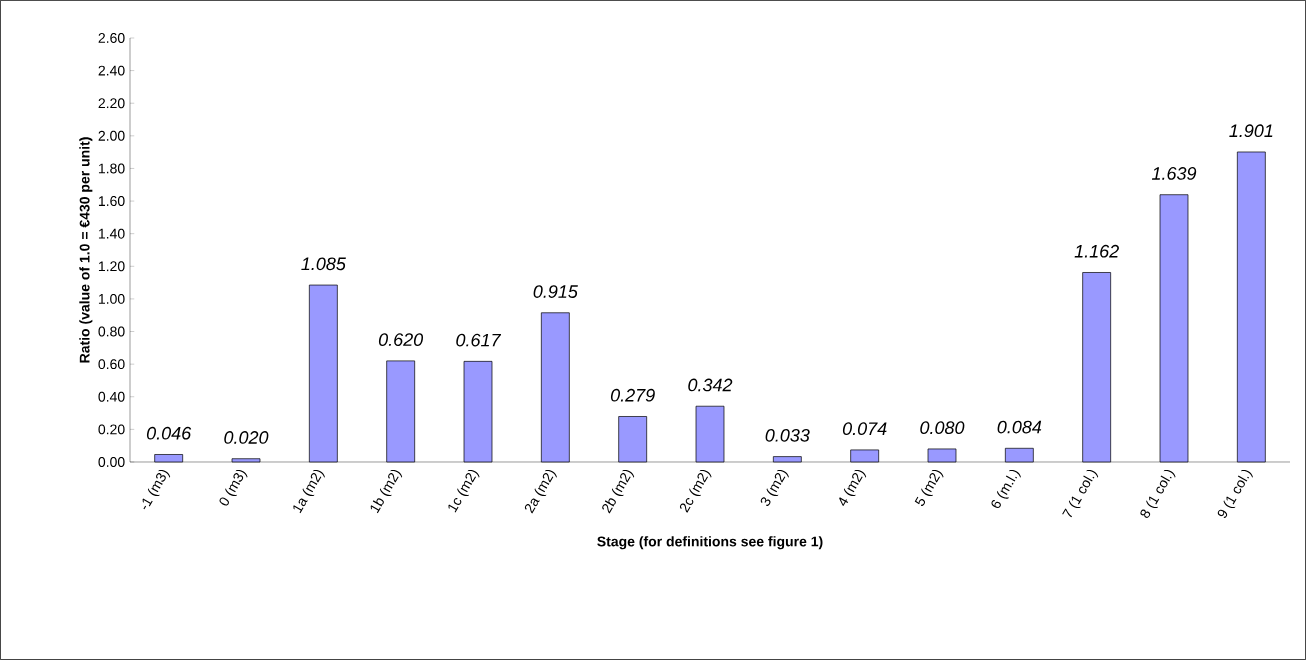  What do you see at coordinates (111, 331) in the screenshot?
I see `y-tick-label: 0.80` at bounding box center [111, 331].